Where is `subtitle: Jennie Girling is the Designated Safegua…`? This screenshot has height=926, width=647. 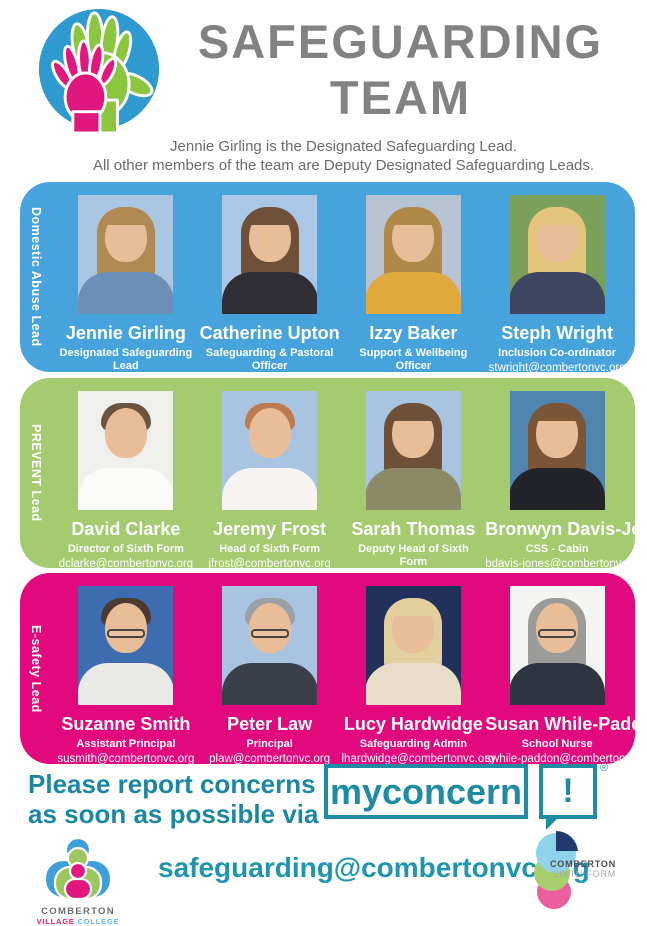
subtitle: Jennie Girling is the Designated Safegua… is located at coordinates (343, 156).